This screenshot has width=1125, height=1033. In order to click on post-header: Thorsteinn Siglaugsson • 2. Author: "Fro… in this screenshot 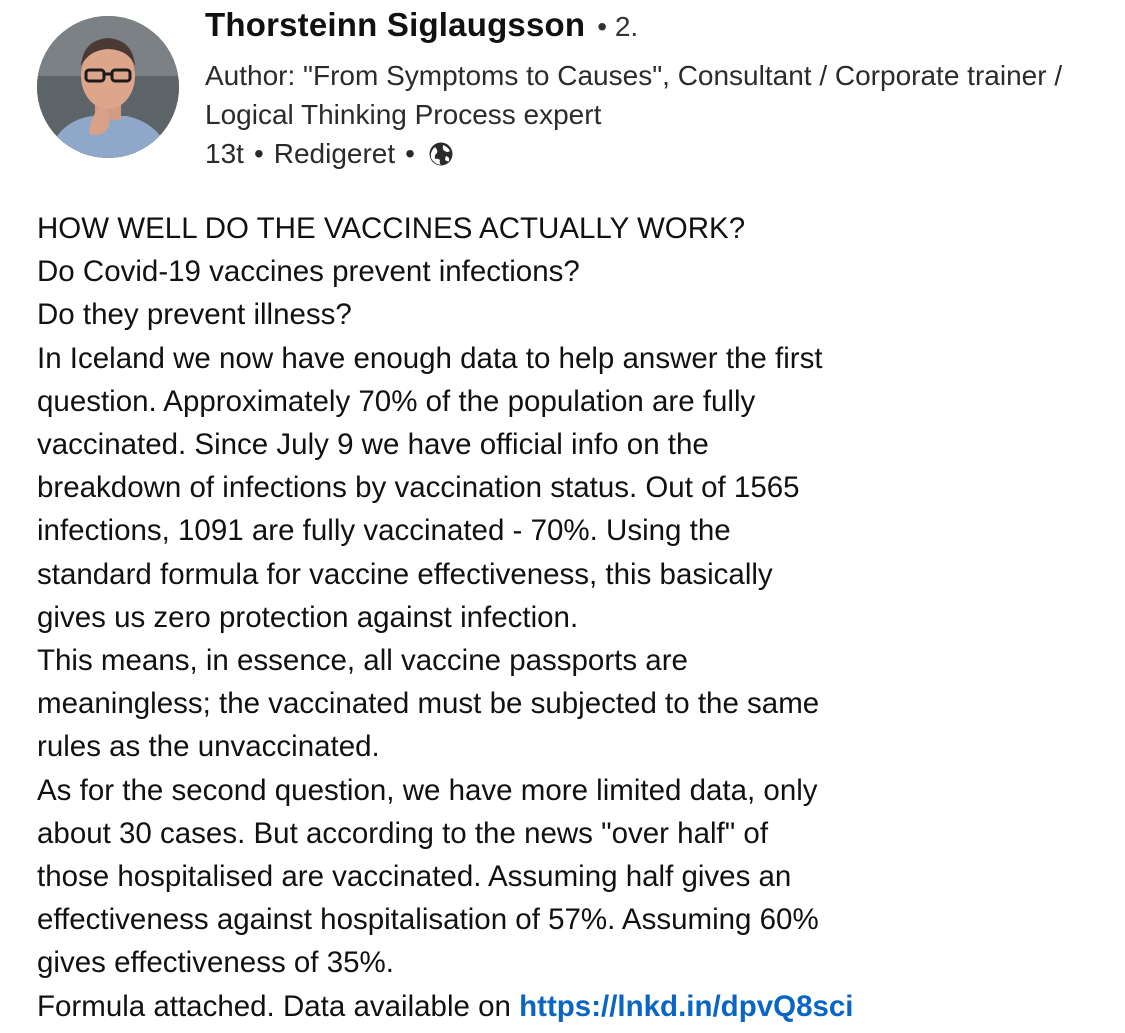, I will do `click(655, 89)`.